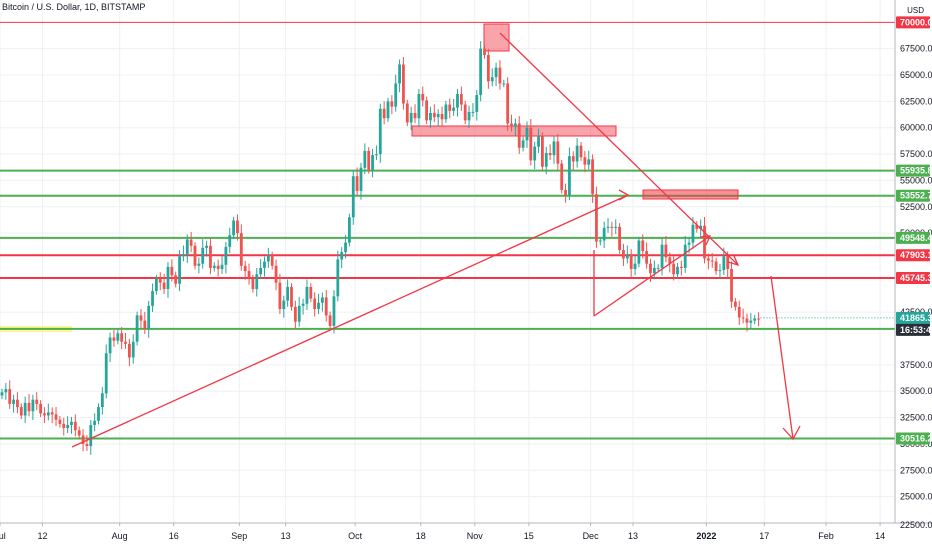  Describe the element at coordinates (916, 439) in the screenshot. I see `level-badge: 30516.23` at that location.